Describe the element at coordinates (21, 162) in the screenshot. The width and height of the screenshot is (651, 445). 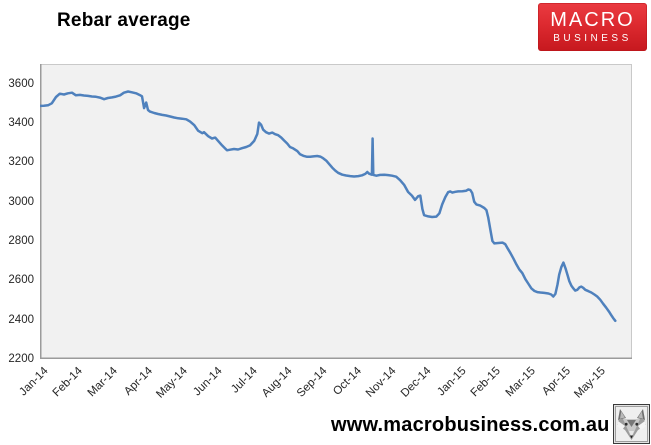
I see `y-axis-tick-label: 3200` at that location.